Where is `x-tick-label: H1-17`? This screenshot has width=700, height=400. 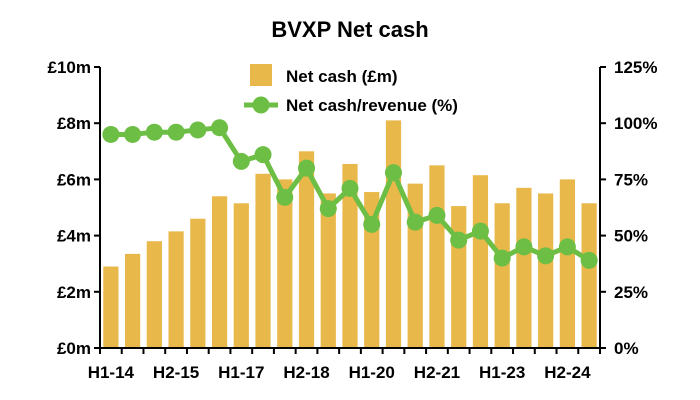 x-tick-label: H1-17 is located at coordinates (241, 372).